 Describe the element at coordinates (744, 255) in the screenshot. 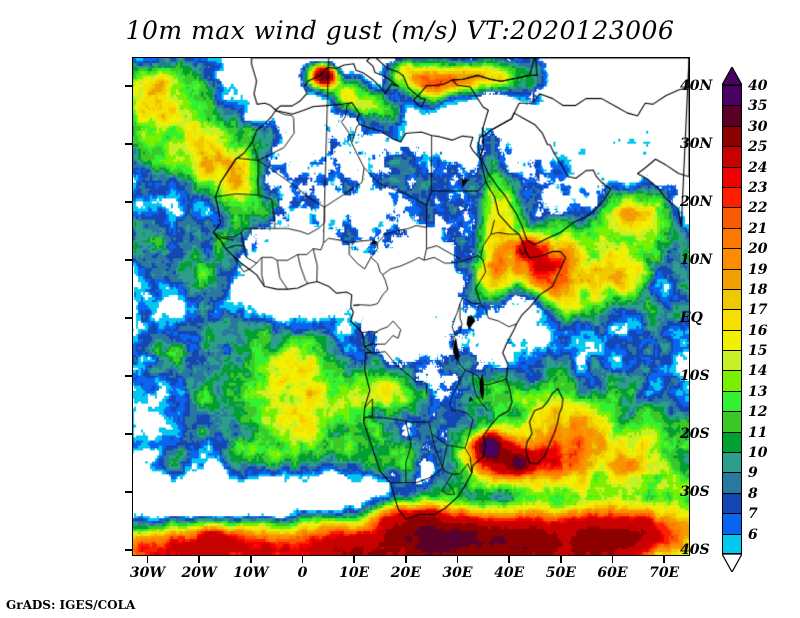

I see `colorbar-swatch: 20` at that location.